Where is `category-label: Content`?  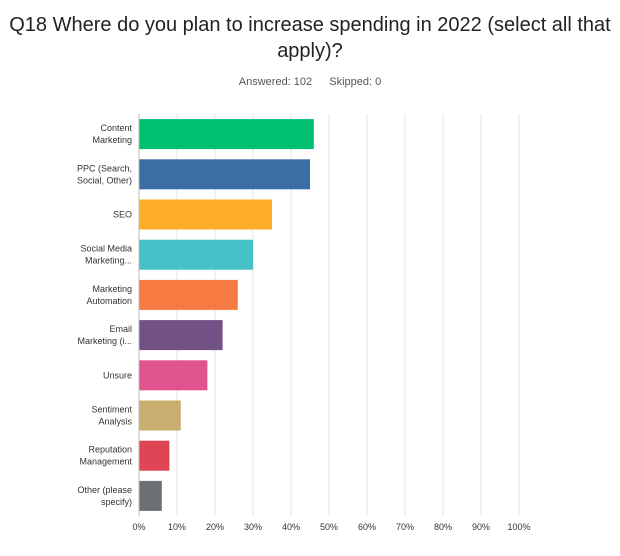
category-label: Content is located at coordinates (116, 128).